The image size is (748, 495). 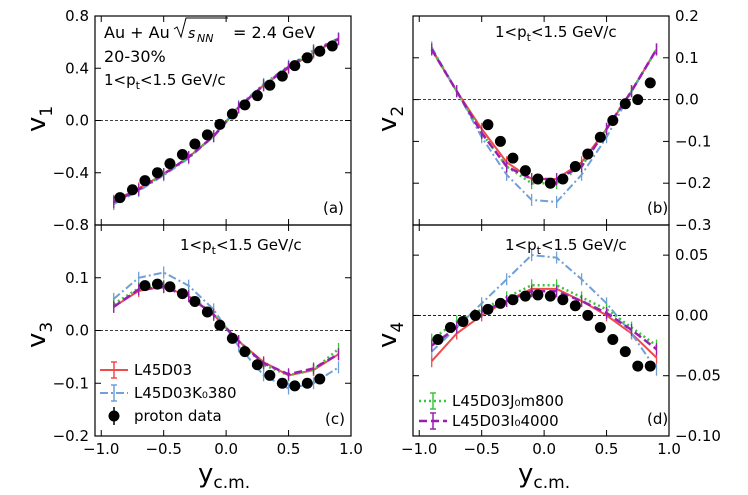 What do you see at coordinates (274, 32) in the screenshot?
I see `panel-a-energy: = 2.4 GeV` at bounding box center [274, 32].